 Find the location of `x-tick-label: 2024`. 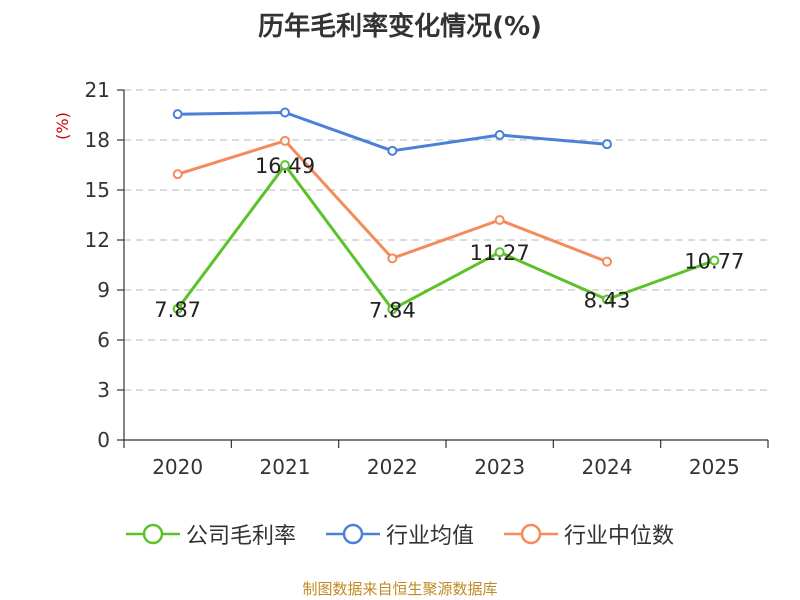

x-tick-label: 2024 is located at coordinates (607, 467).